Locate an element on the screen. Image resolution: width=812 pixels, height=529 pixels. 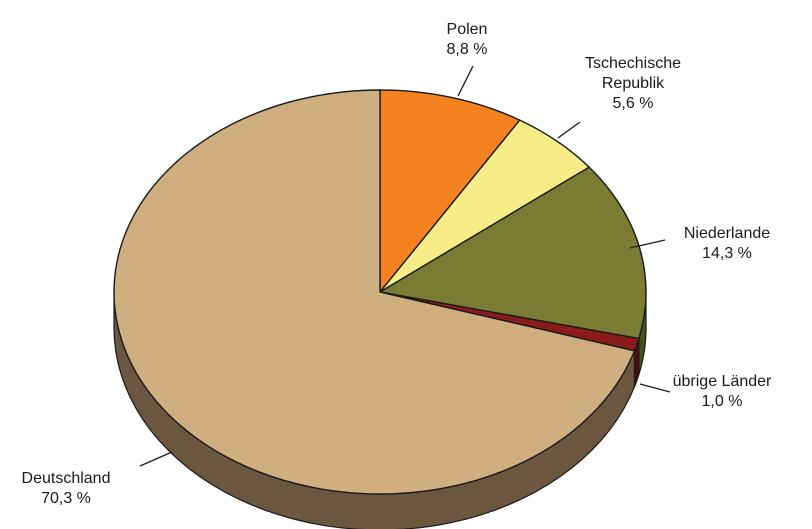
leader-line-ubrige-lander is located at coordinates (655, 388).